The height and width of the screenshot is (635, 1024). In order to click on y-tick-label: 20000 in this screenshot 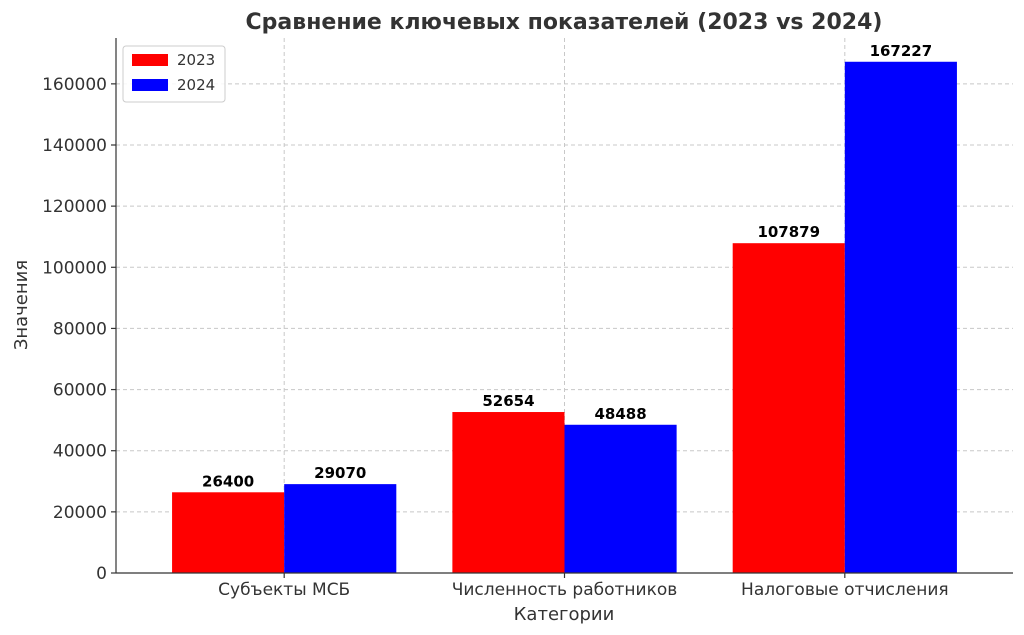, I will do `click(80, 513)`.